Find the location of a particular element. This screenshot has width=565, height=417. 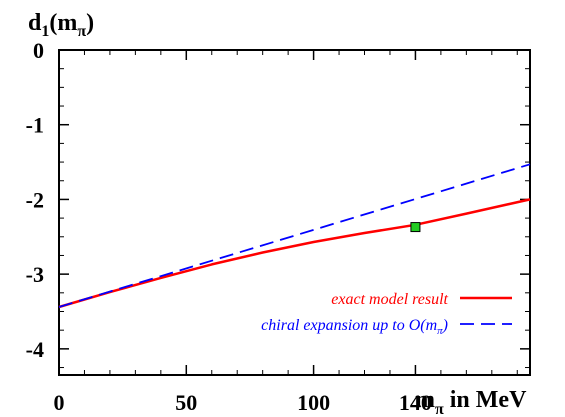

physical-point-marker is located at coordinates (415, 227).